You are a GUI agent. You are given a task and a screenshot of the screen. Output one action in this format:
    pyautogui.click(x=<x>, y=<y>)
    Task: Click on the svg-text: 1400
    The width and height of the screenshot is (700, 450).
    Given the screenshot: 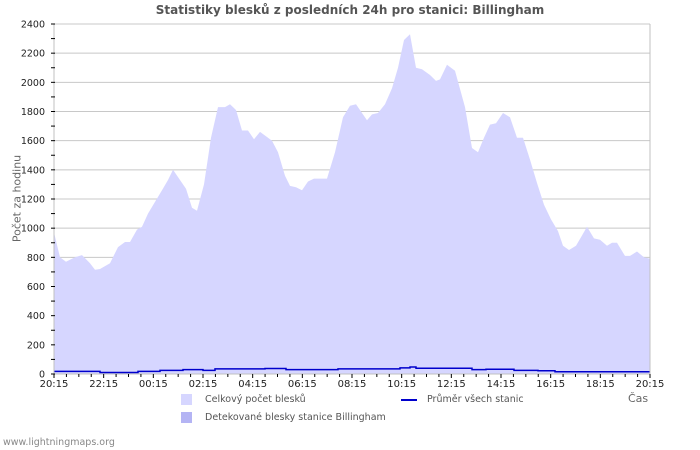 What is the action you would take?
    pyautogui.click(x=33, y=170)
    